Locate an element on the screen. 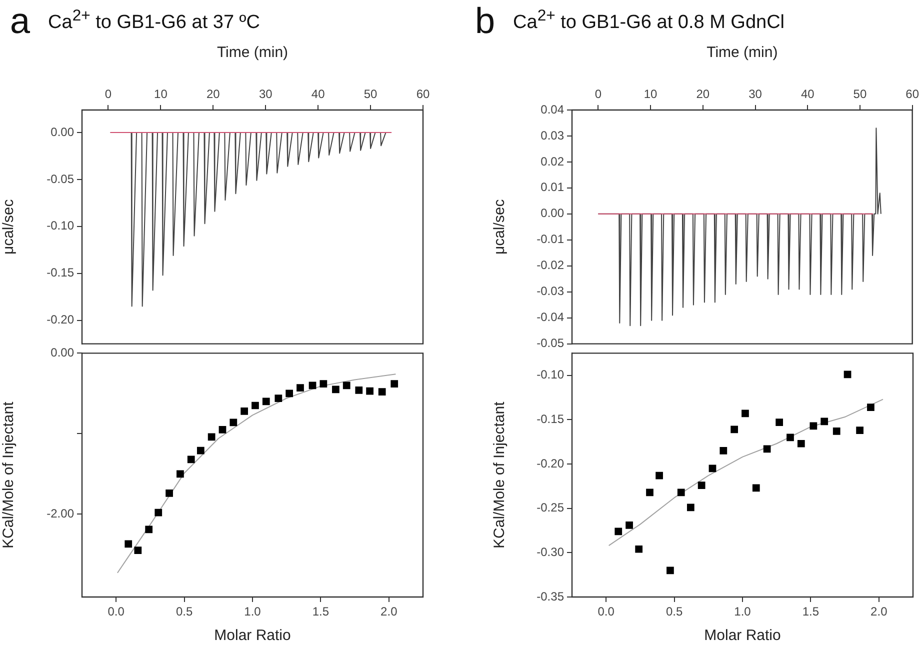 This screenshot has height=651, width=922. chart-title: Ca$^{2+}$ to GB1-G6 at 0.8 M GdnCl is located at coordinates (649, 21).